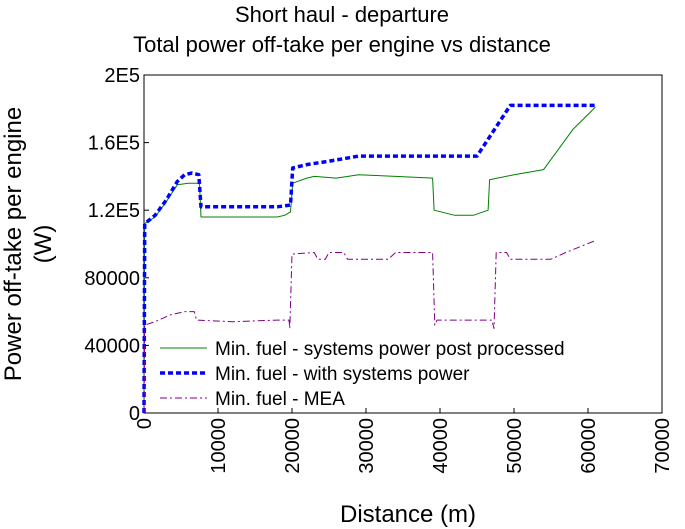 The image size is (685, 529). What do you see at coordinates (219, 446) in the screenshot?
I see `x-tick-label: 10000` at bounding box center [219, 446].